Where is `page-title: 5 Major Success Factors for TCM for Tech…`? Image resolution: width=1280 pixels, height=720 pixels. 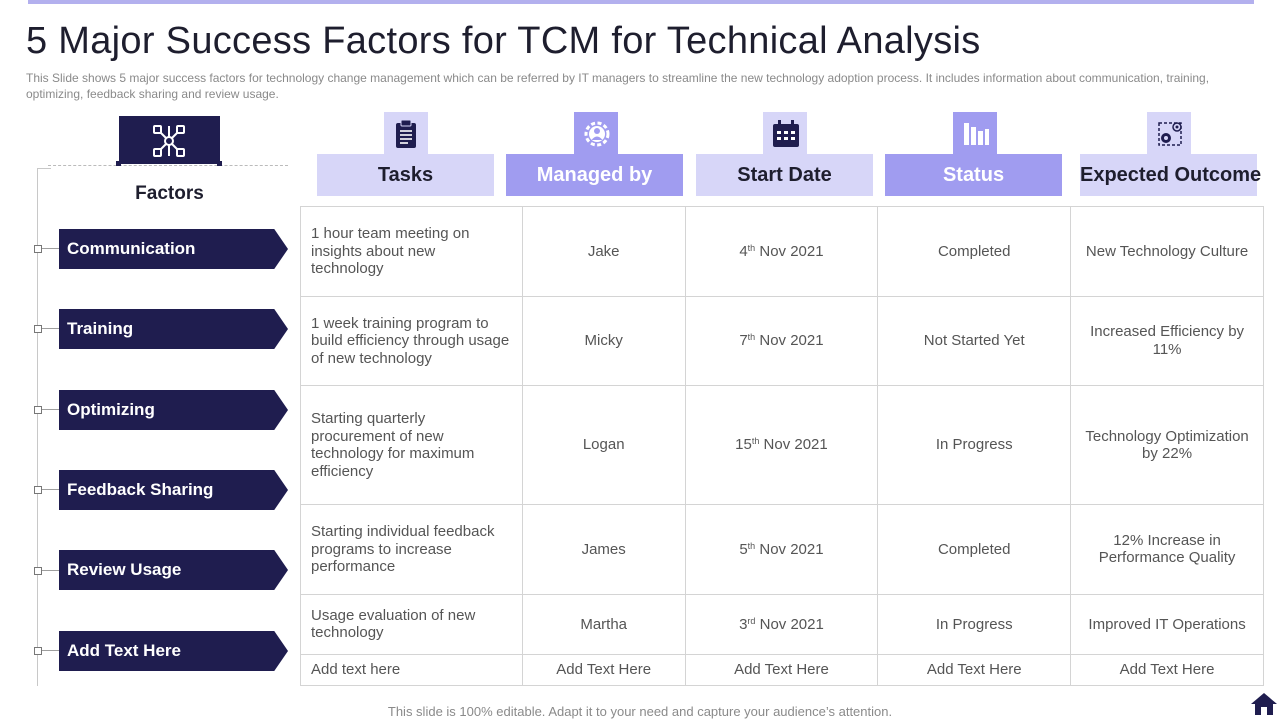 page-title: 5 Major Success Factors for TCM for Tech… is located at coordinates (503, 41).